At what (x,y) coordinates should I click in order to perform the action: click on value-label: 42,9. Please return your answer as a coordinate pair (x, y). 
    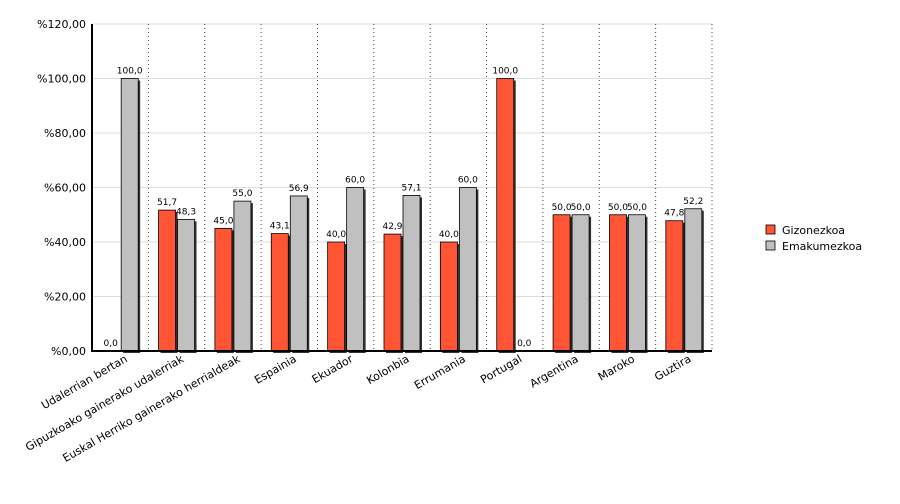
    Looking at the image, I should click on (392, 227).